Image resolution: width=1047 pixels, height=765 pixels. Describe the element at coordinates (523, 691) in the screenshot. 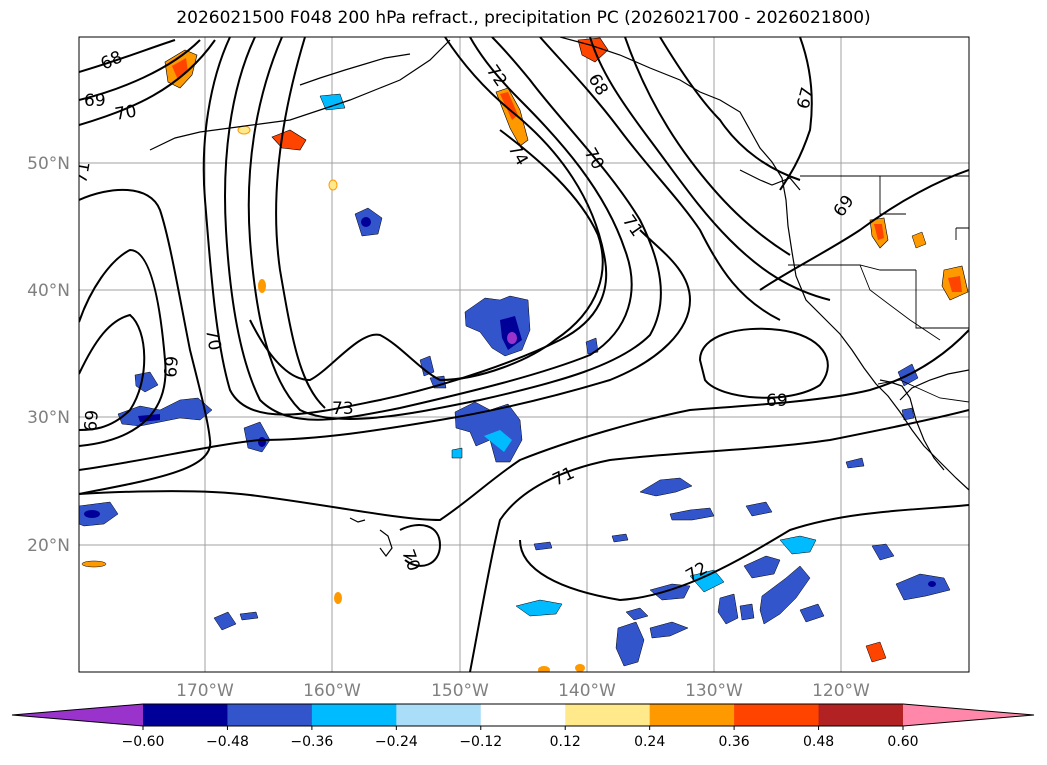

I see `longitude-labels: 170°W 160°W 150°W 140°W 130°W 120°W` at that location.